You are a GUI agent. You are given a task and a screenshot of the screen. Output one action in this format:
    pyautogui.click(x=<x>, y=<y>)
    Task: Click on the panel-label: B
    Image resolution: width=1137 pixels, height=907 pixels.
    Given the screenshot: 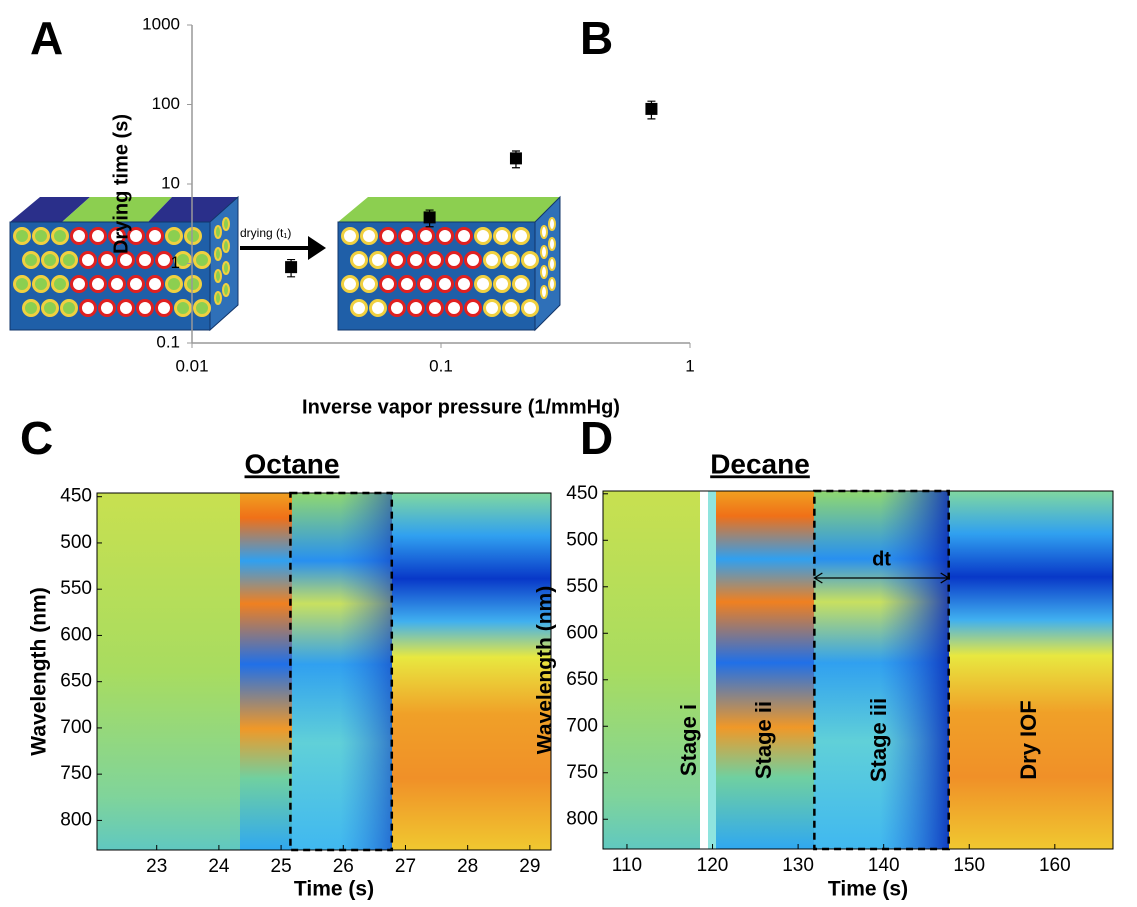 What is the action you would take?
    pyautogui.click(x=596, y=38)
    